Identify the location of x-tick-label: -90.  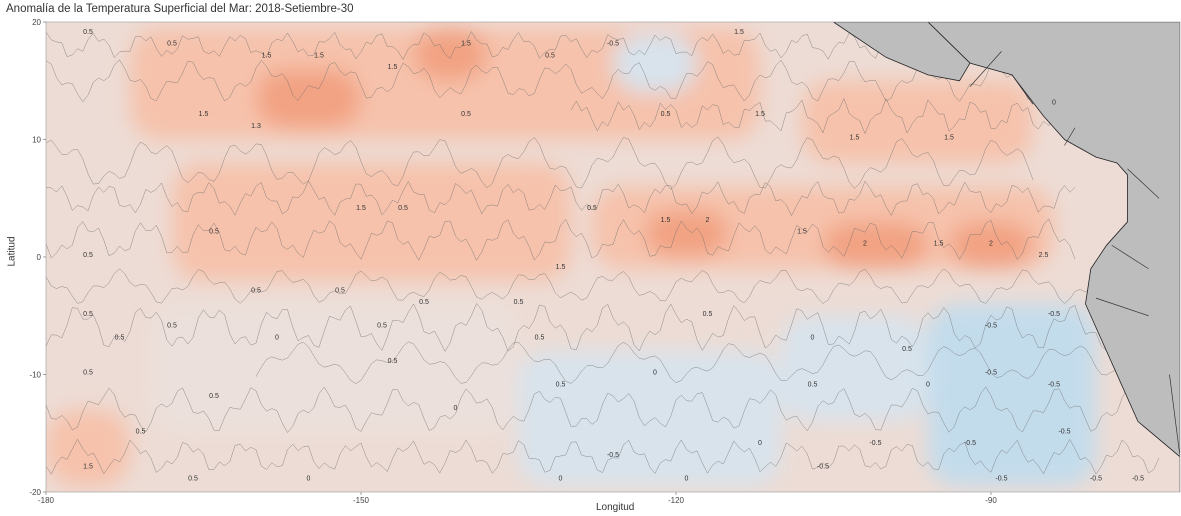
(991, 500).